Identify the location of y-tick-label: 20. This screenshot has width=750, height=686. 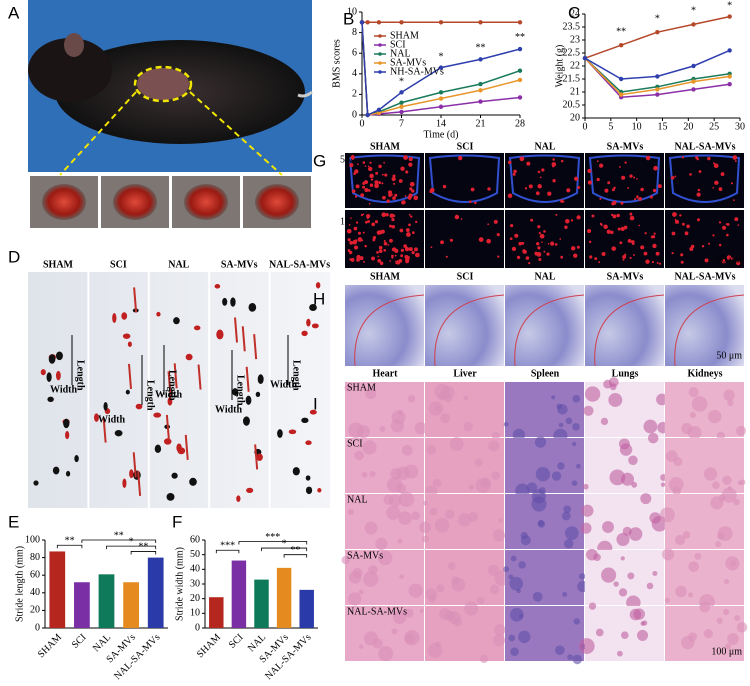
(35, 610).